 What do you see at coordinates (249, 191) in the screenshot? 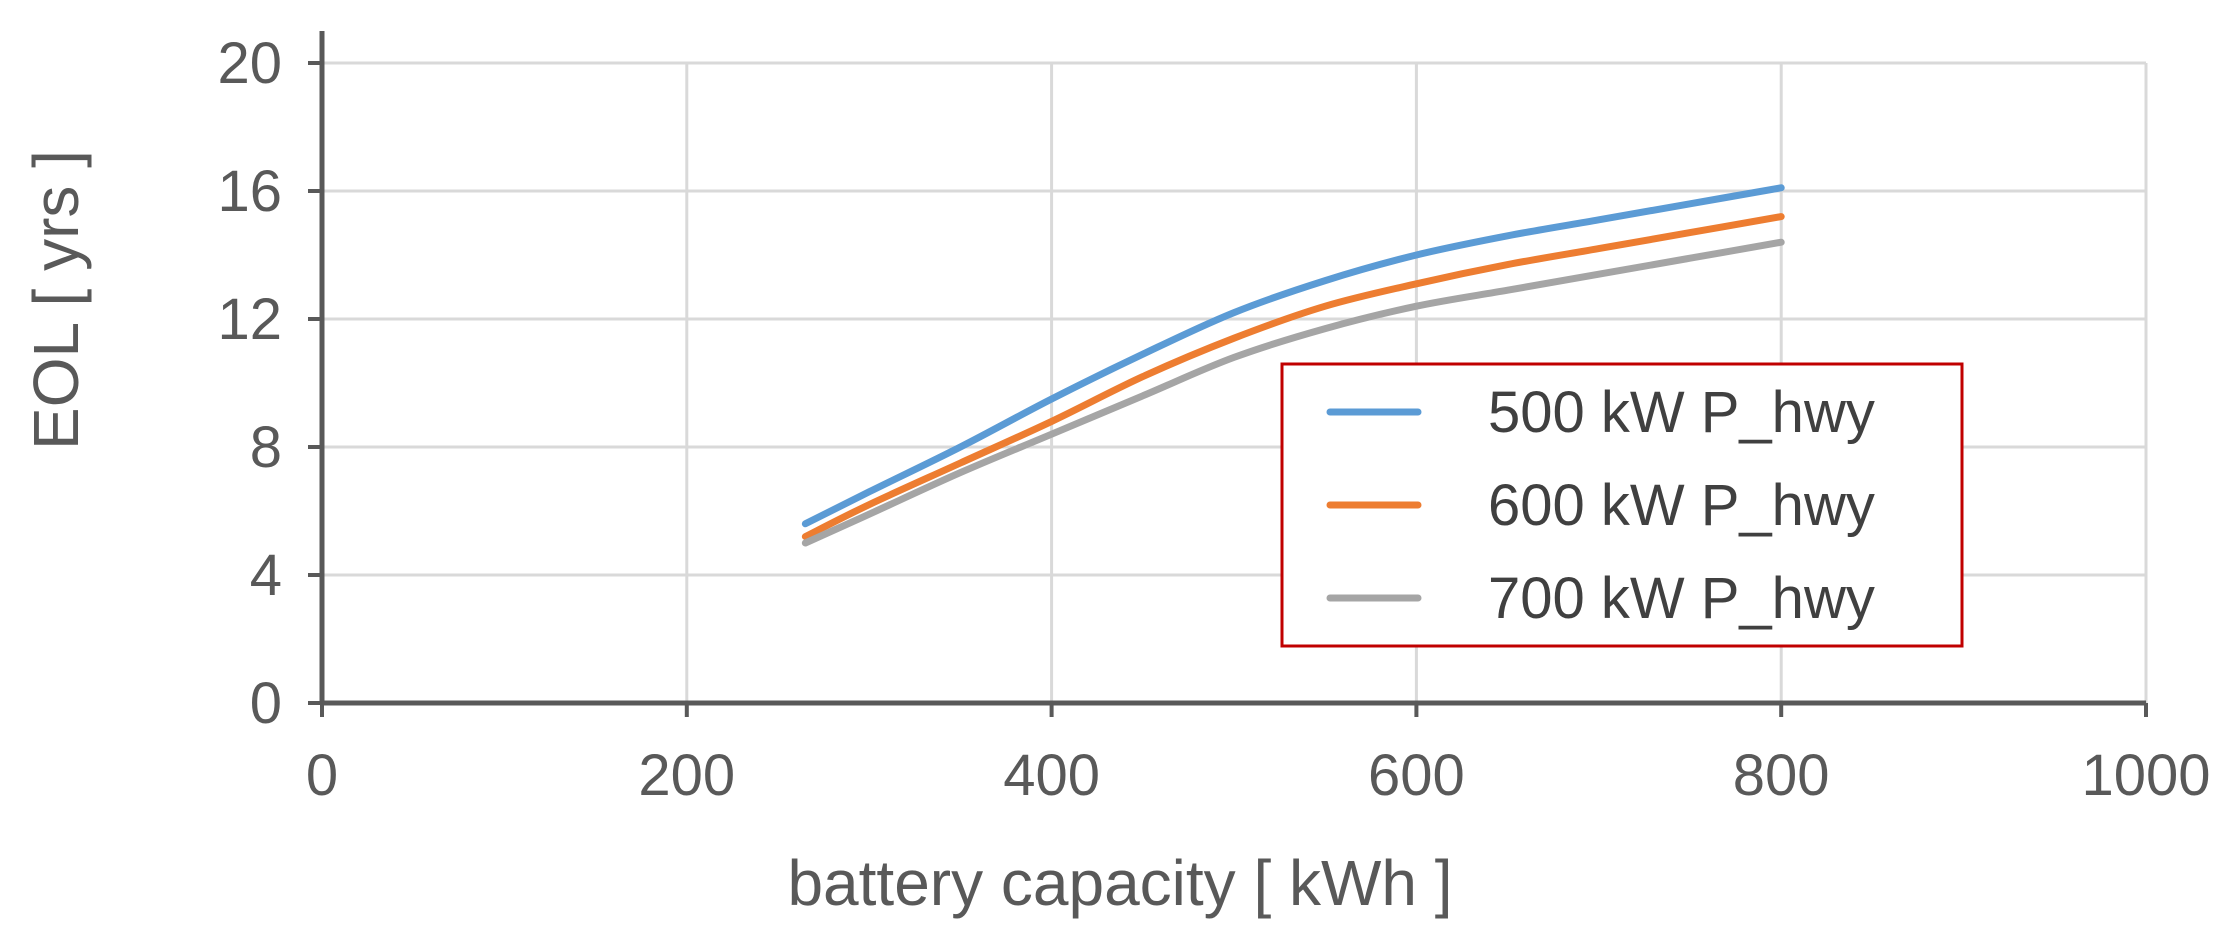
I see `y-tick-label: 16` at bounding box center [249, 191].